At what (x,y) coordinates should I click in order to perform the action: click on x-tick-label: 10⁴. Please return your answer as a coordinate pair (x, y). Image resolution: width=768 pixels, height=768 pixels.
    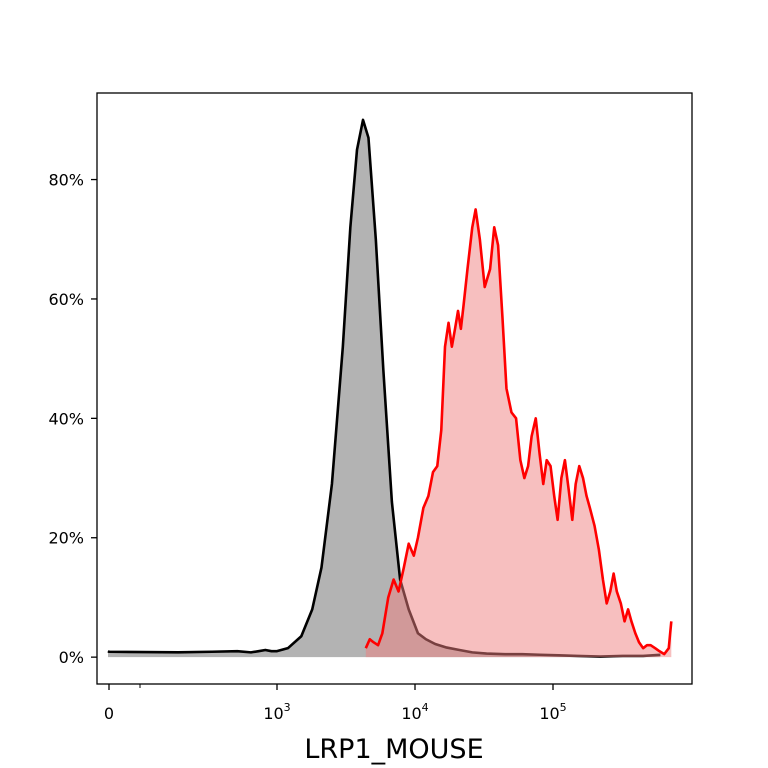
    Looking at the image, I should click on (414, 712).